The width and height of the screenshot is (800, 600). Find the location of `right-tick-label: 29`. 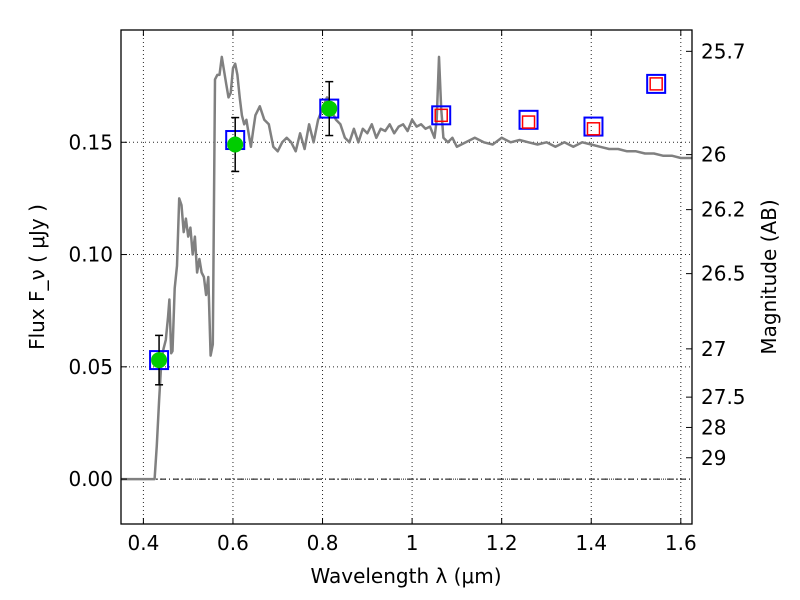

right-tick-label: 29 is located at coordinates (713, 458).